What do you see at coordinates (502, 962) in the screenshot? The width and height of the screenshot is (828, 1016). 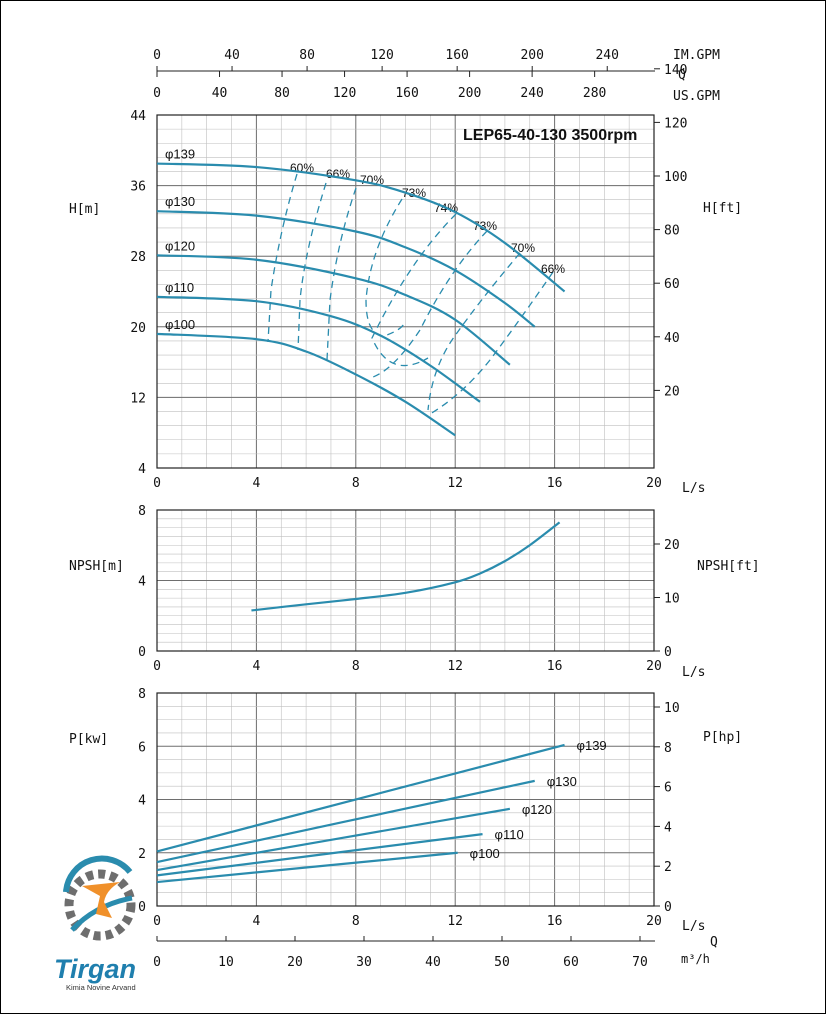 I see `m3h-tick-label: 50` at bounding box center [502, 962].